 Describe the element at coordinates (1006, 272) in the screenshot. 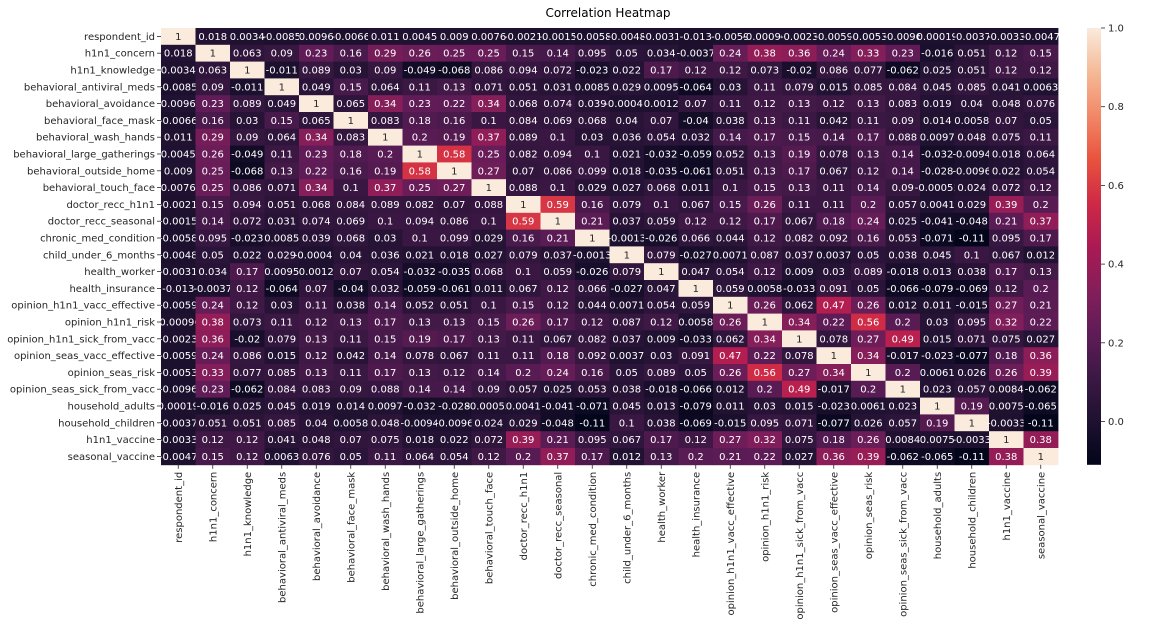

I see `cell-value-label: 0.17` at that location.